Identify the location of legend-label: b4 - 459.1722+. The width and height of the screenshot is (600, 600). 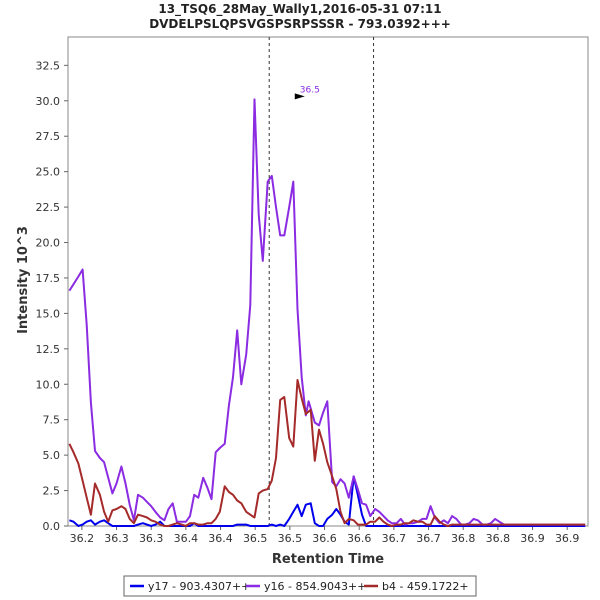
(425, 586).